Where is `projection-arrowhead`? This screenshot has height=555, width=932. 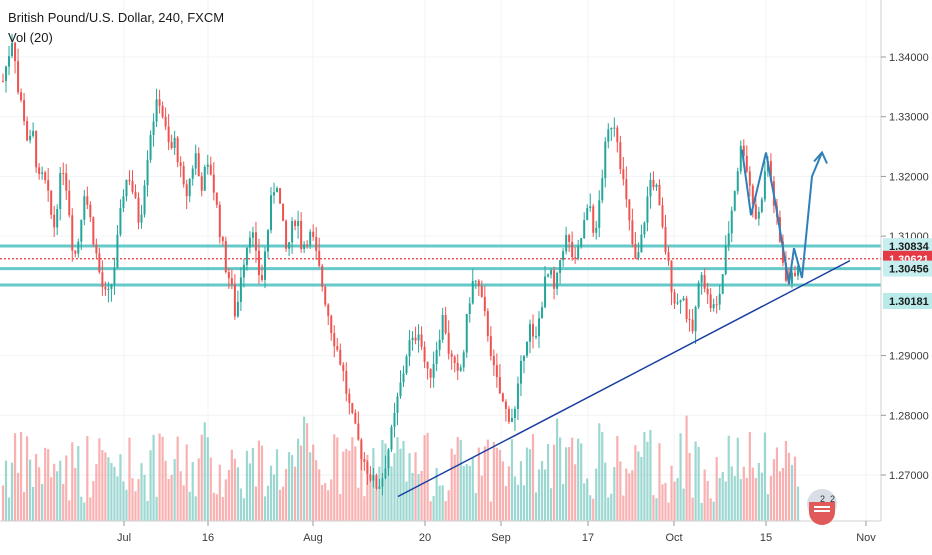 projection-arrowhead is located at coordinates (820, 157).